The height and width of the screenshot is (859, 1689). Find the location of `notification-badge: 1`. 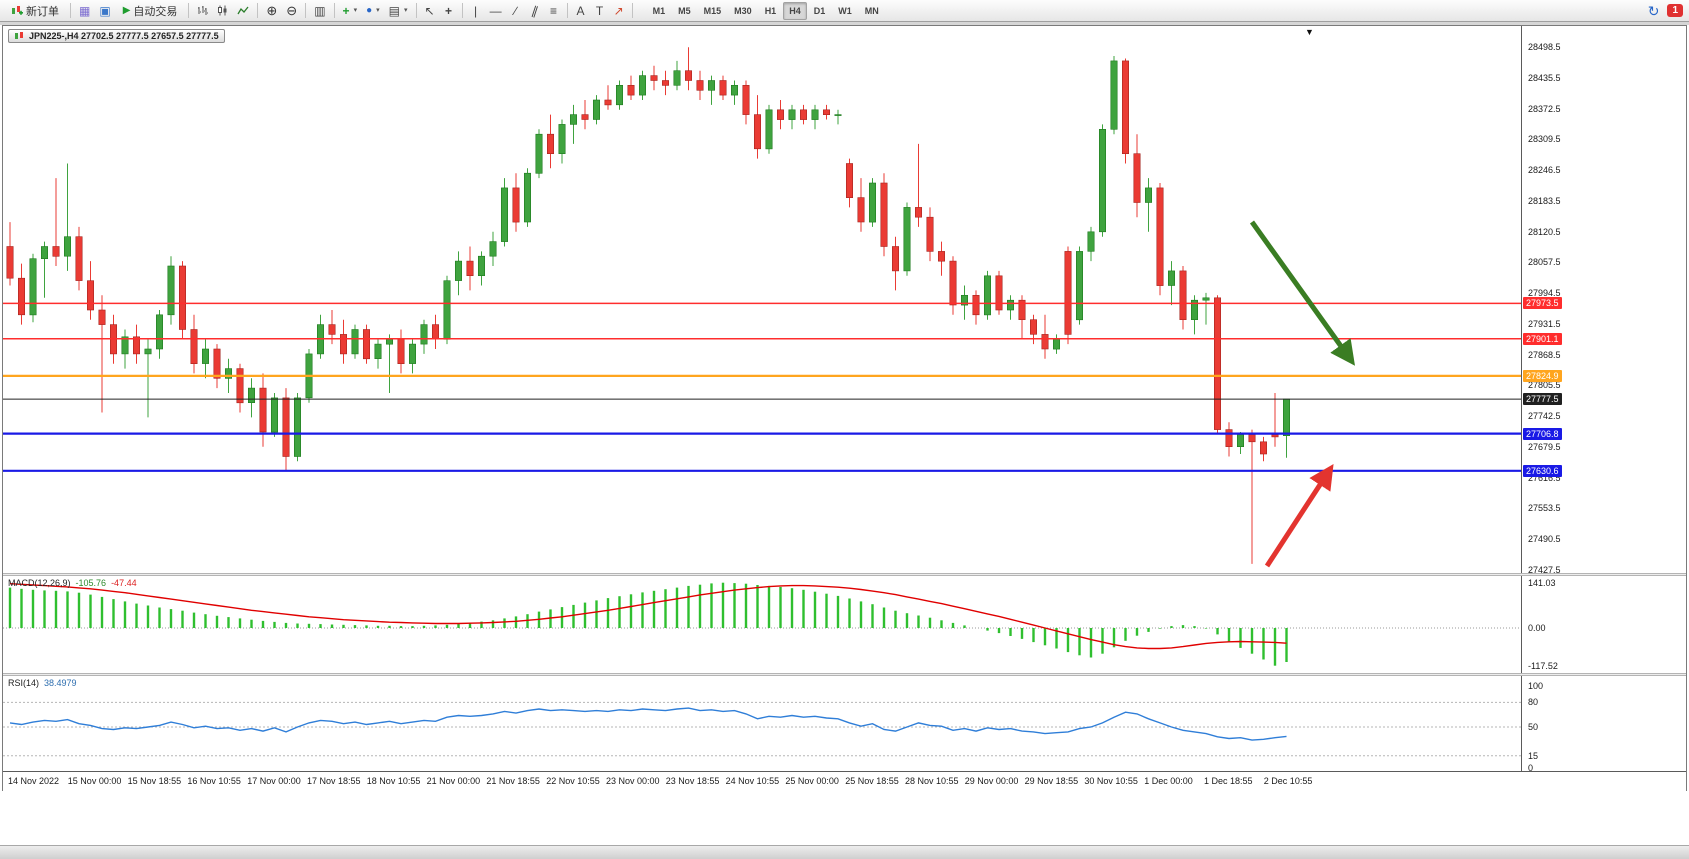

notification-badge: 1 is located at coordinates (1675, 10).